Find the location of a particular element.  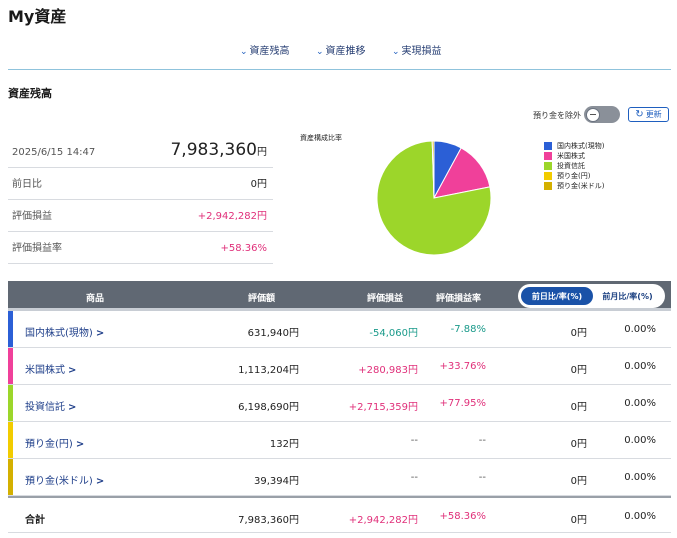

row-product-link: 投資信託 > is located at coordinates (50, 405).